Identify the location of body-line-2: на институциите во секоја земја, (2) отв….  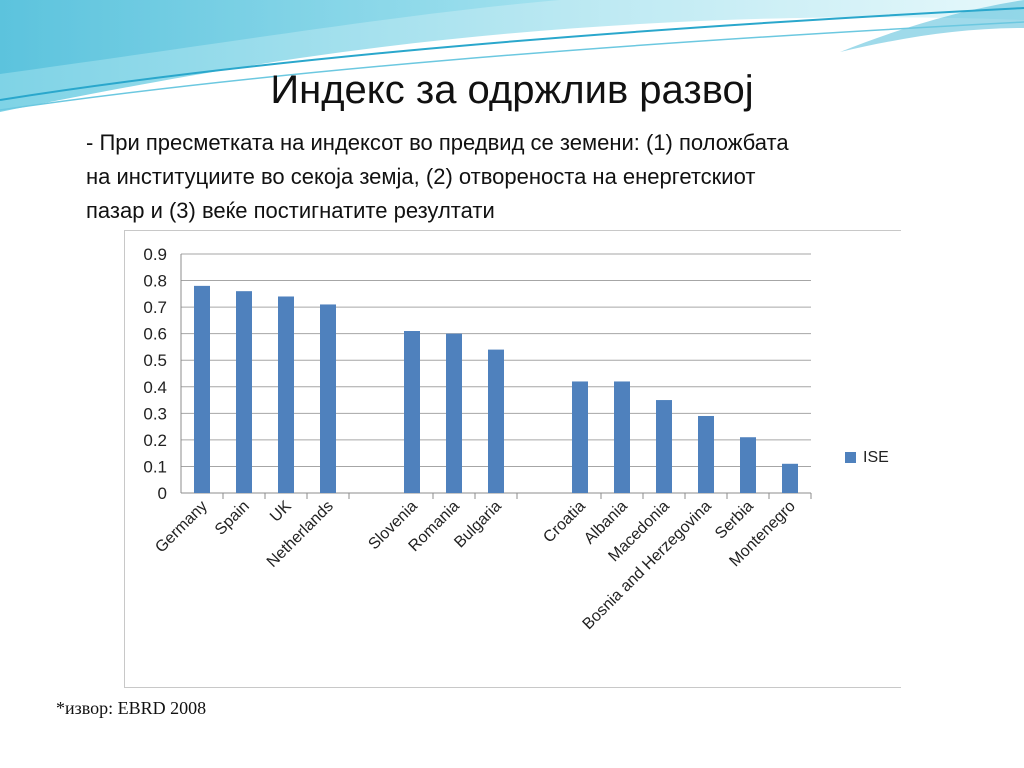
(421, 176).